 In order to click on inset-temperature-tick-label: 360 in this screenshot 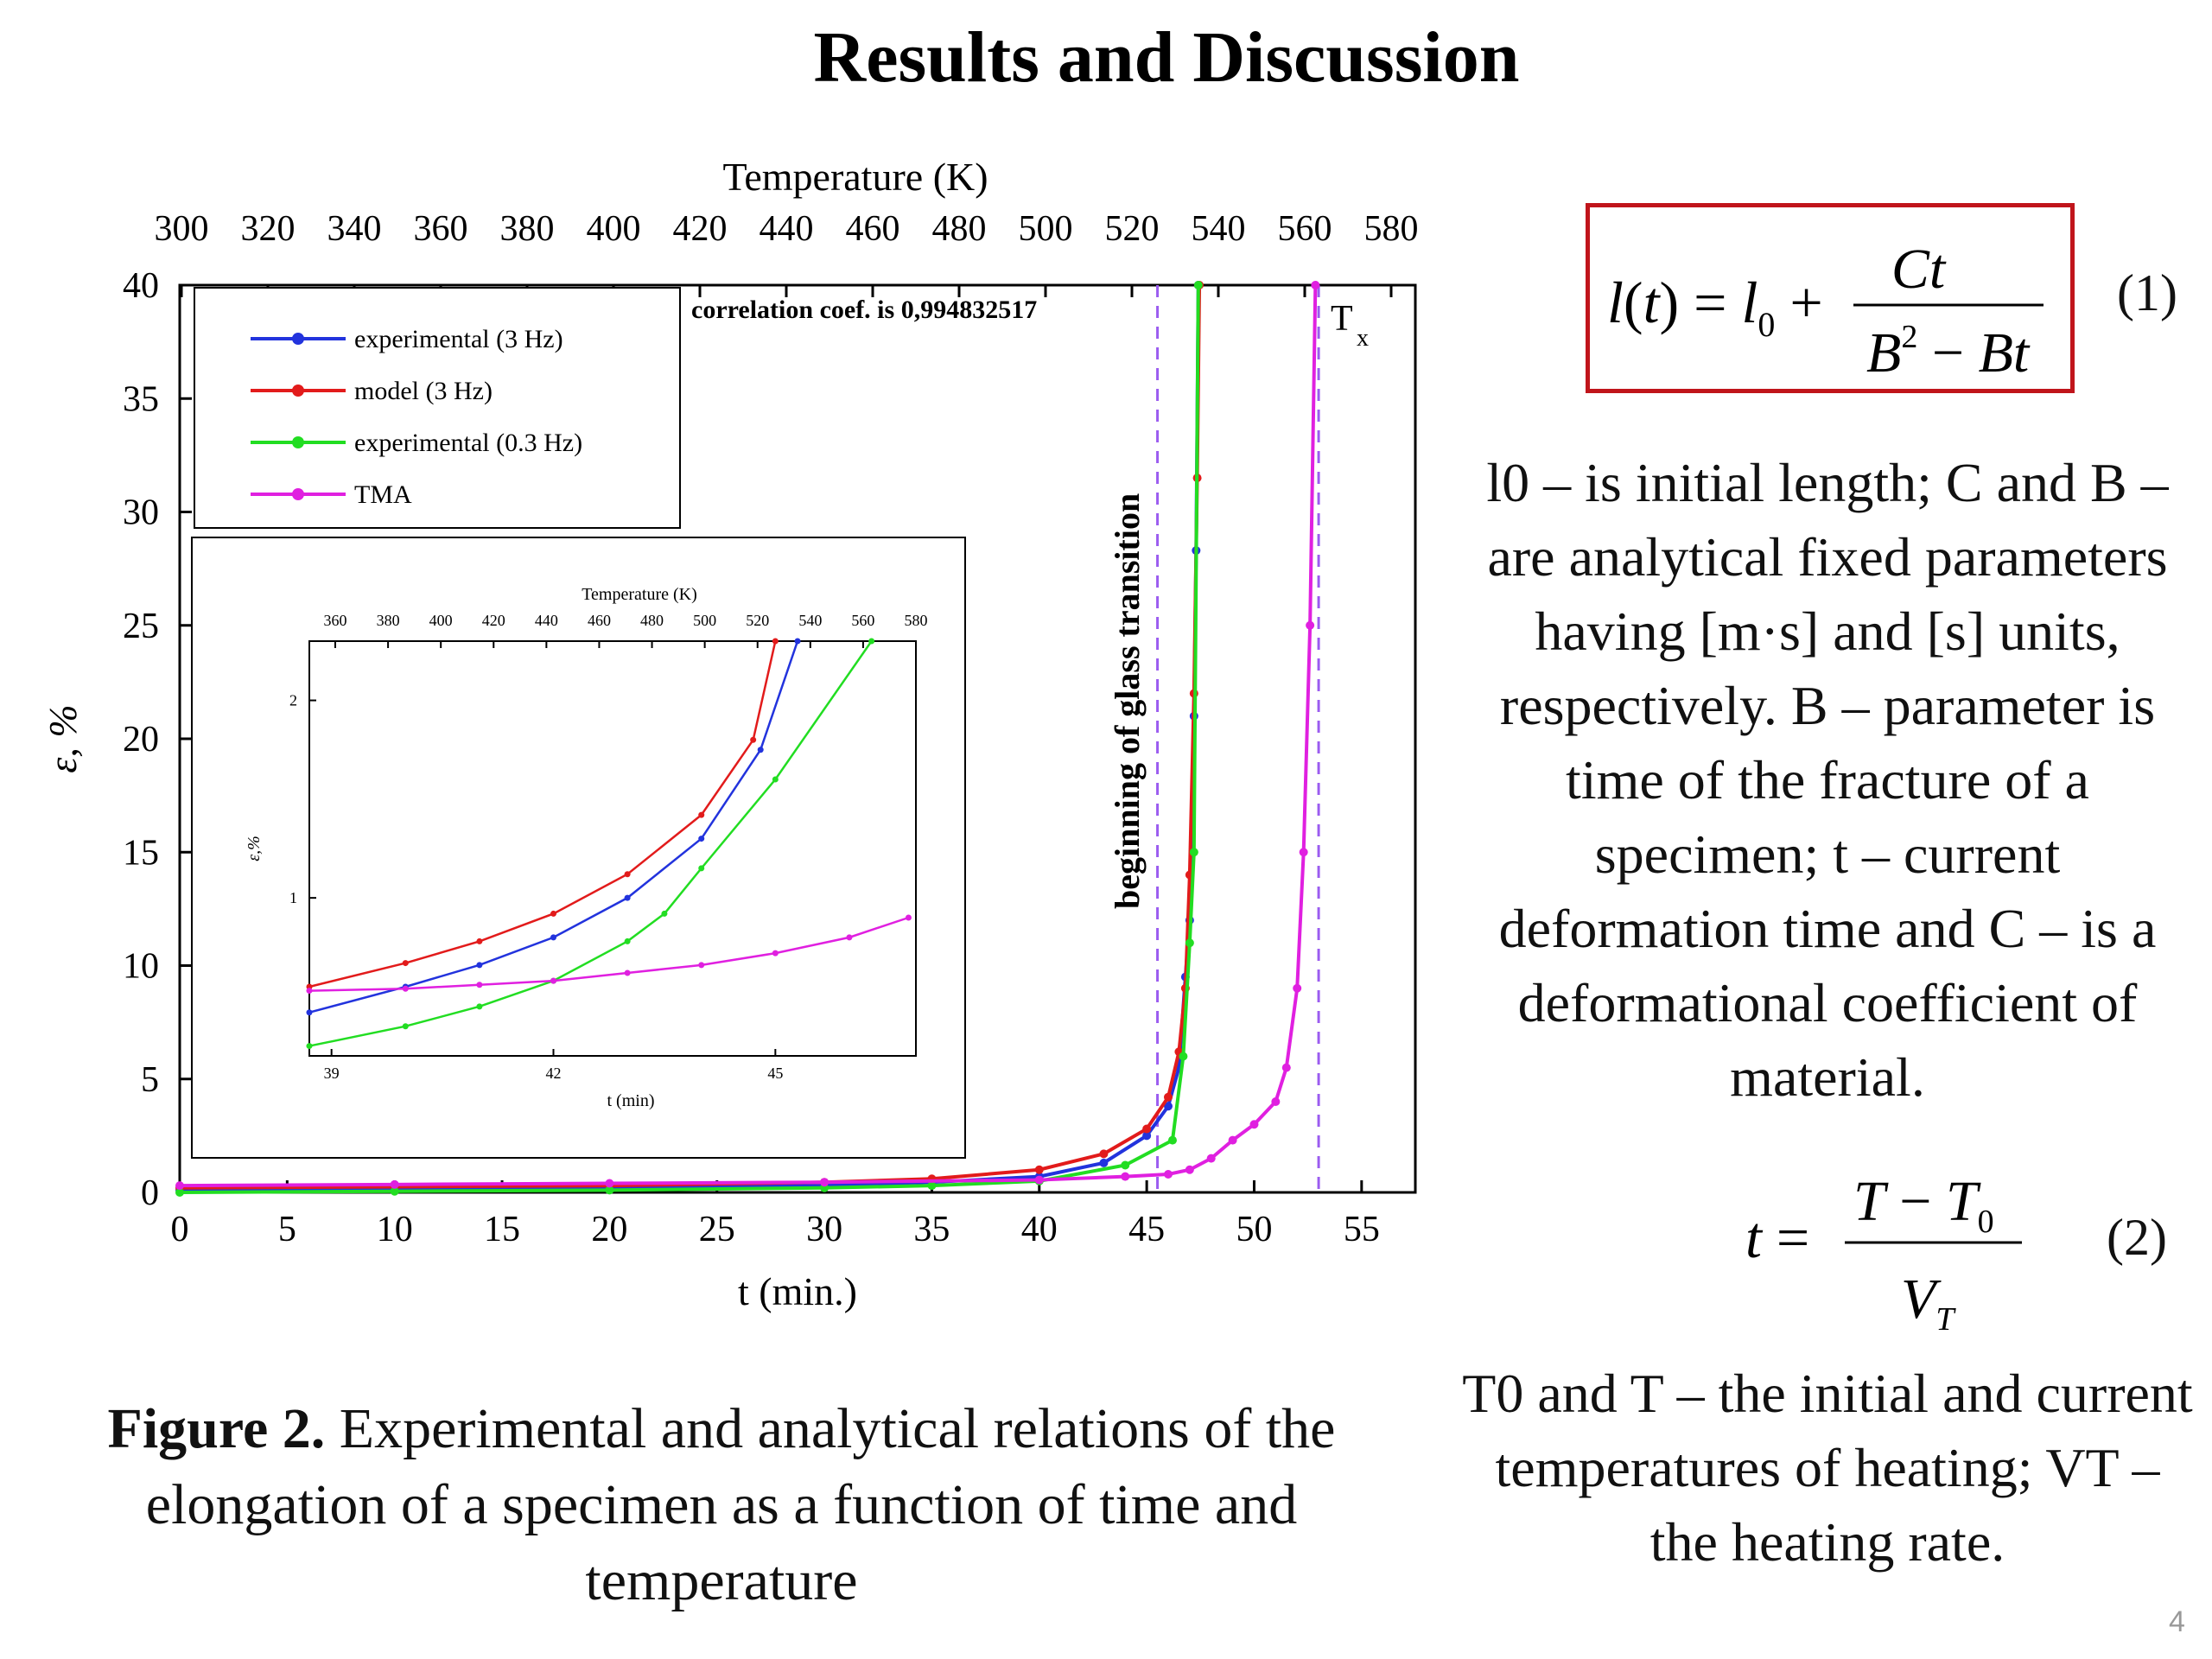, I will do `click(335, 620)`.